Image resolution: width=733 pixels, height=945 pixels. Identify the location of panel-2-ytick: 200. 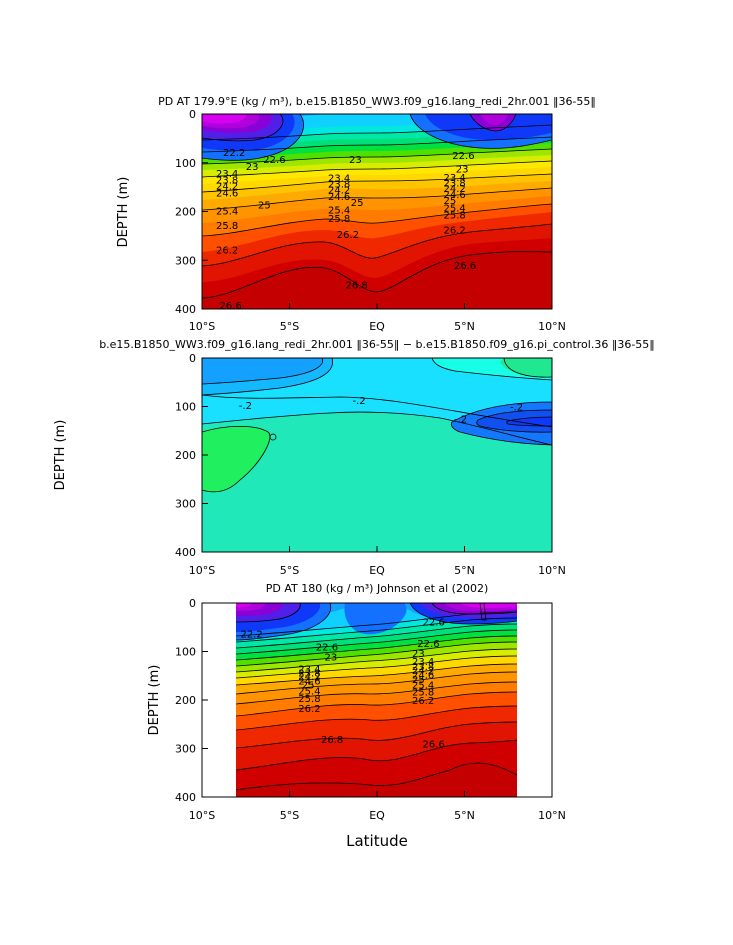
(185, 455).